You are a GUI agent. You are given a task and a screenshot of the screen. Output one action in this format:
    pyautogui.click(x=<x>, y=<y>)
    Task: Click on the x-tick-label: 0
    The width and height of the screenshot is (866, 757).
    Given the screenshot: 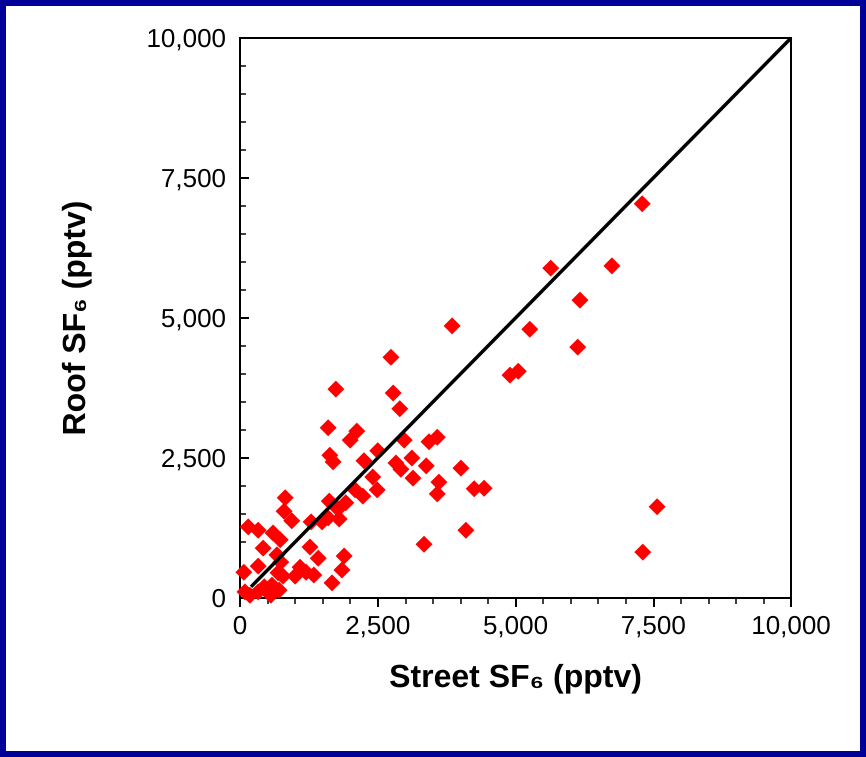 What is the action you would take?
    pyautogui.click(x=240, y=625)
    